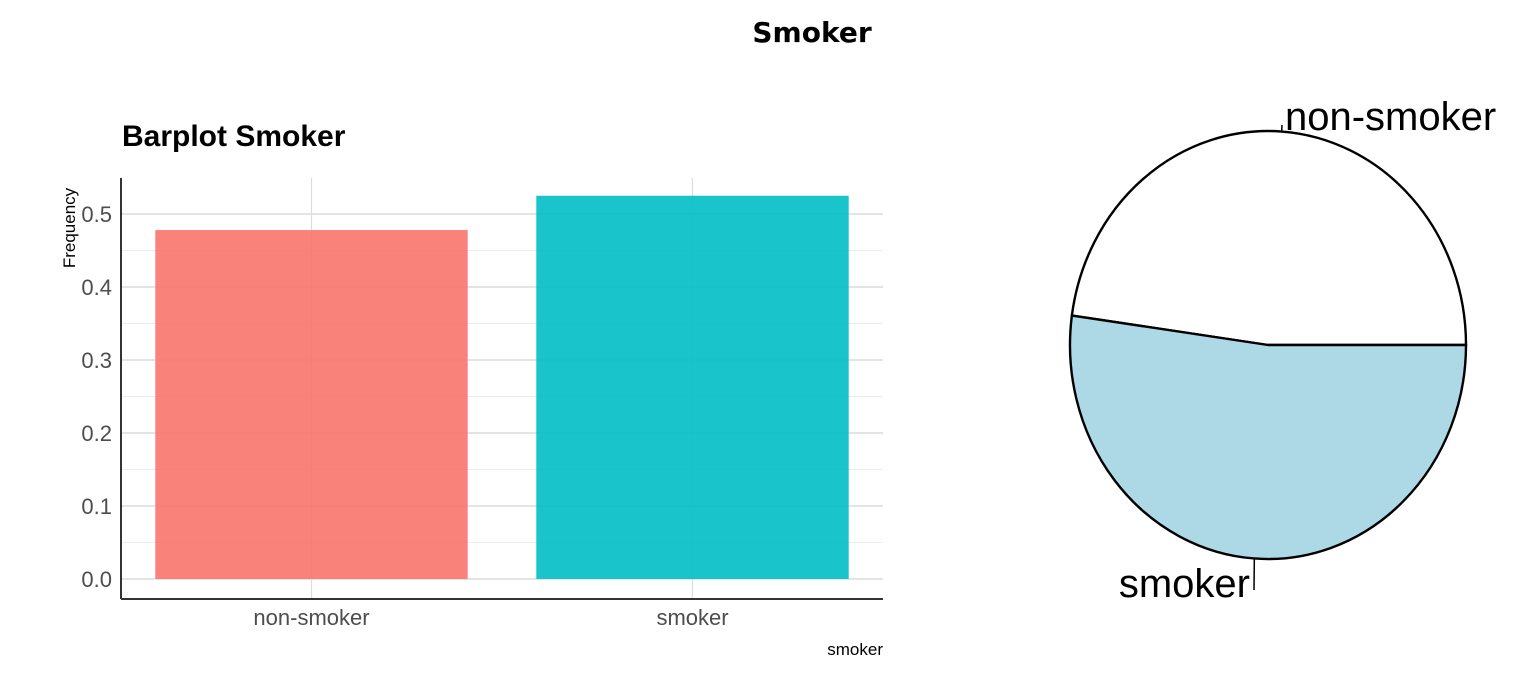 The image size is (1529, 680). Describe the element at coordinates (812, 32) in the screenshot. I see `page-title: Smoker` at that location.